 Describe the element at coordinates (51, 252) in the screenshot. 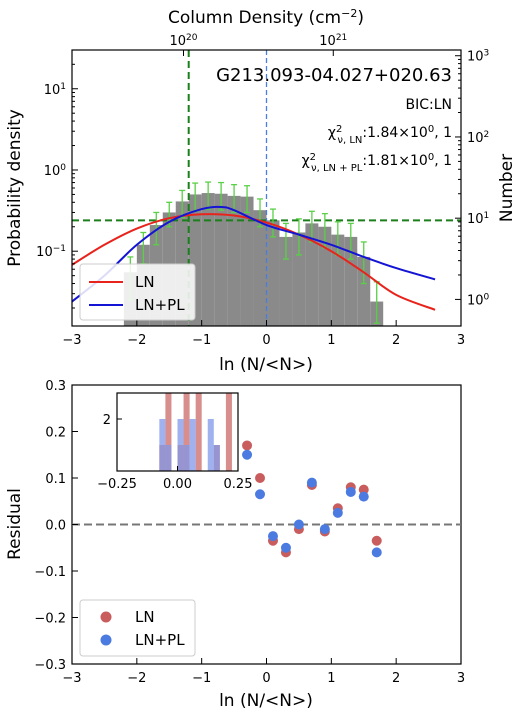

I see `y-tick-label-left: 10⁻¹` at that location.